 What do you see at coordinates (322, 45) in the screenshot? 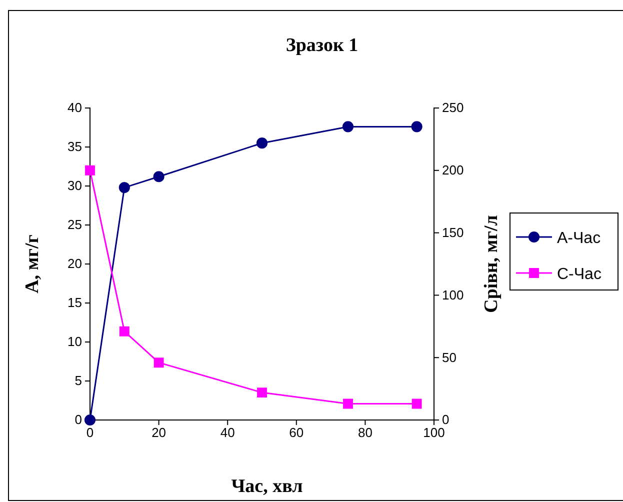
I see `chart-title: Зразок 1` at bounding box center [322, 45].